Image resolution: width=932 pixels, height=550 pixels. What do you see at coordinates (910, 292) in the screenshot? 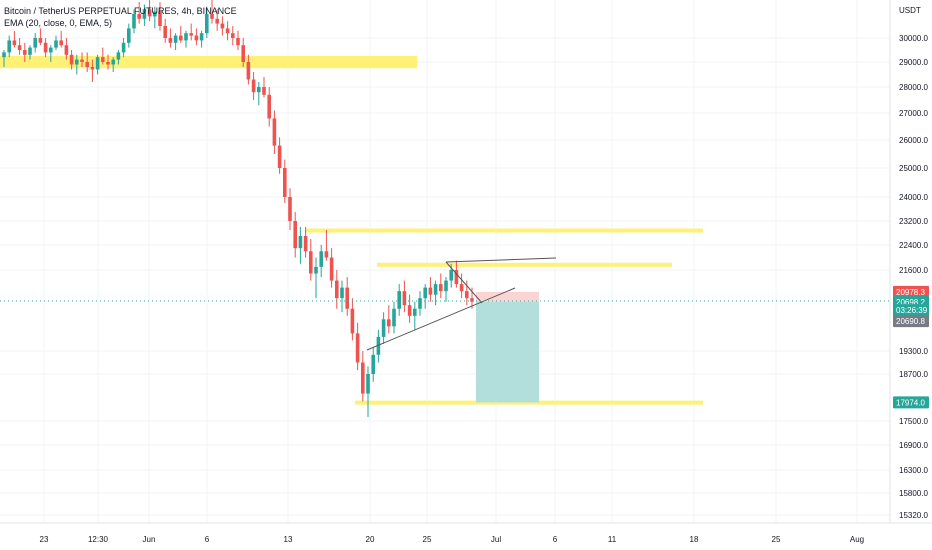
I see `price-tag-label: 20978.3` at bounding box center [910, 292].